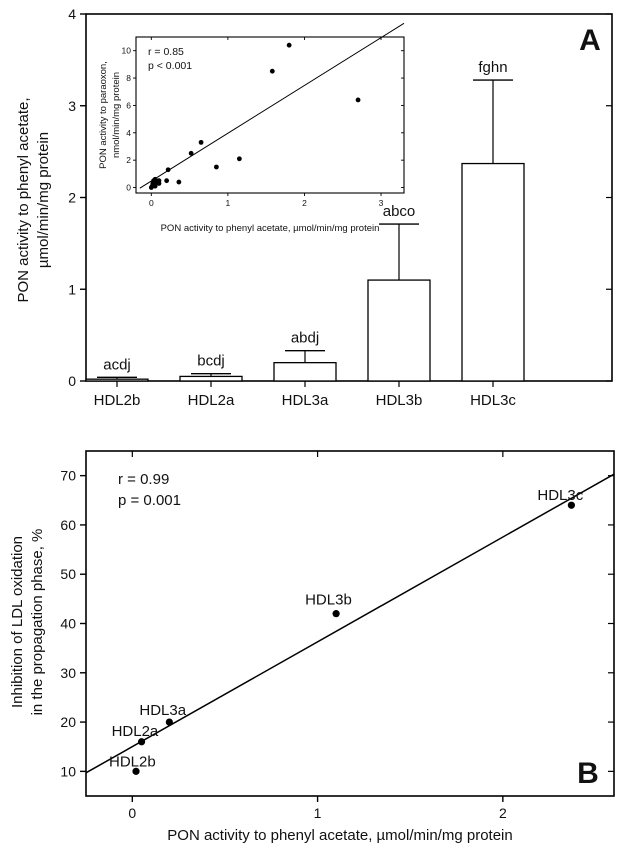  I want to click on inset-ytick-label: 0, so click(128, 188).